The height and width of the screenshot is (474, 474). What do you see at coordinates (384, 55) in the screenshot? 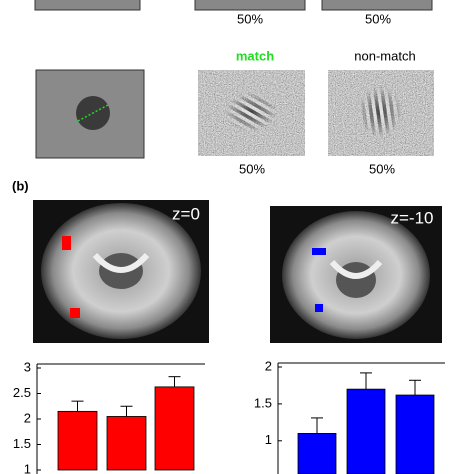
I see `nonmatch-header: non-match` at bounding box center [384, 55].